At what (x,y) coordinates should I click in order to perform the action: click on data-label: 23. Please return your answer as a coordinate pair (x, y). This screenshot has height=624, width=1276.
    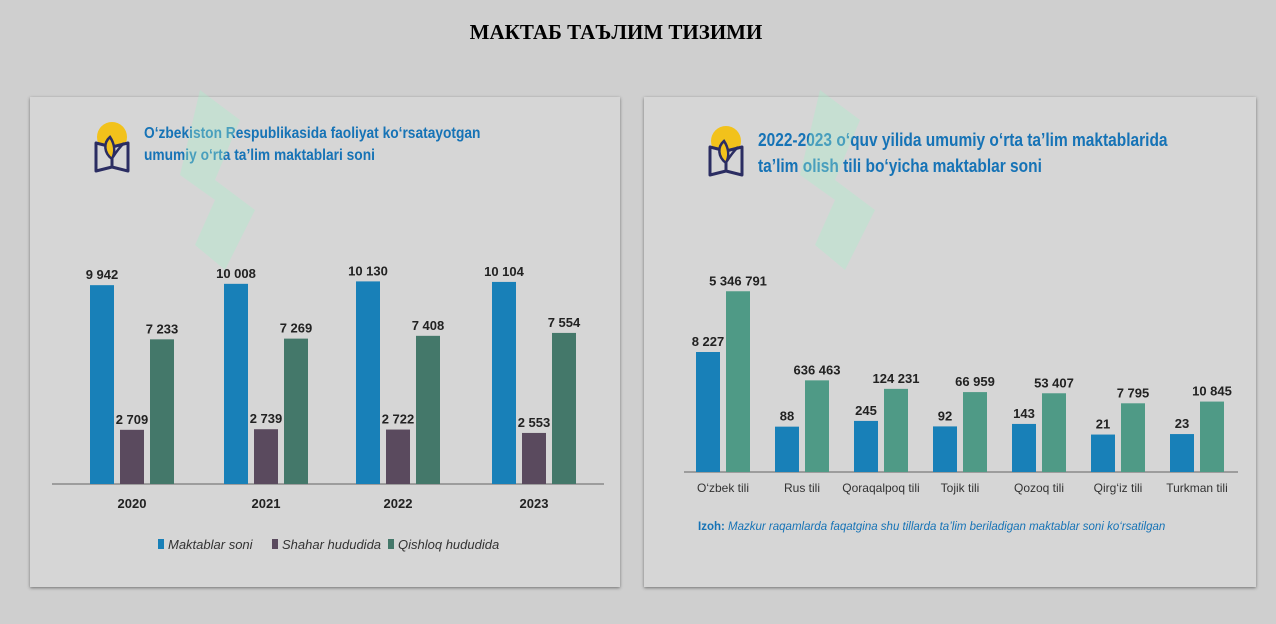
    Looking at the image, I should click on (1182, 423).